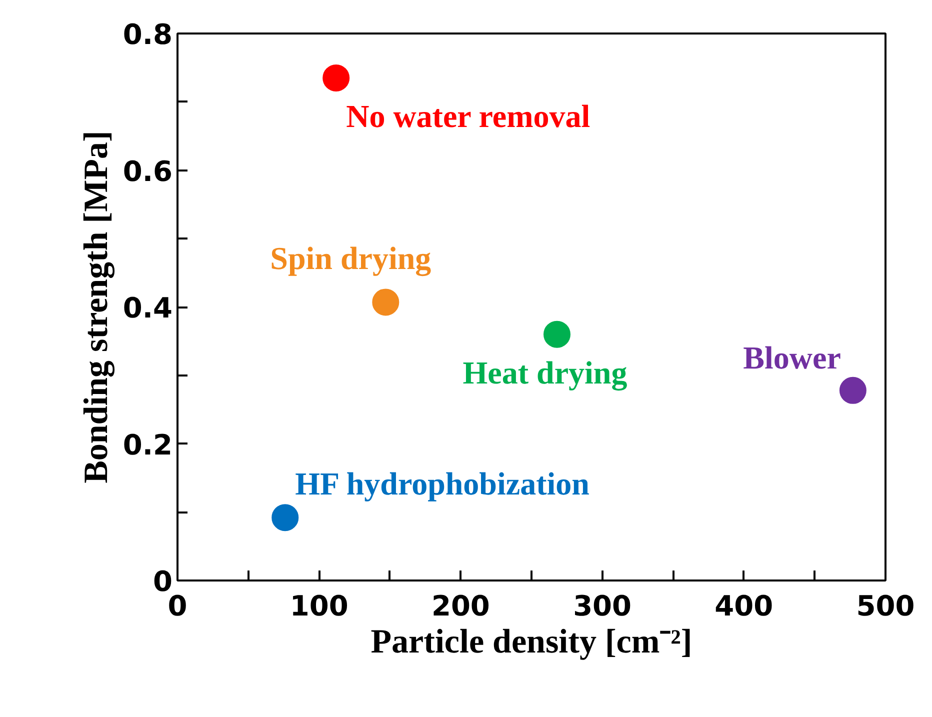  Describe the element at coordinates (460, 606) in the screenshot. I see `x-tick-label: 200` at that location.